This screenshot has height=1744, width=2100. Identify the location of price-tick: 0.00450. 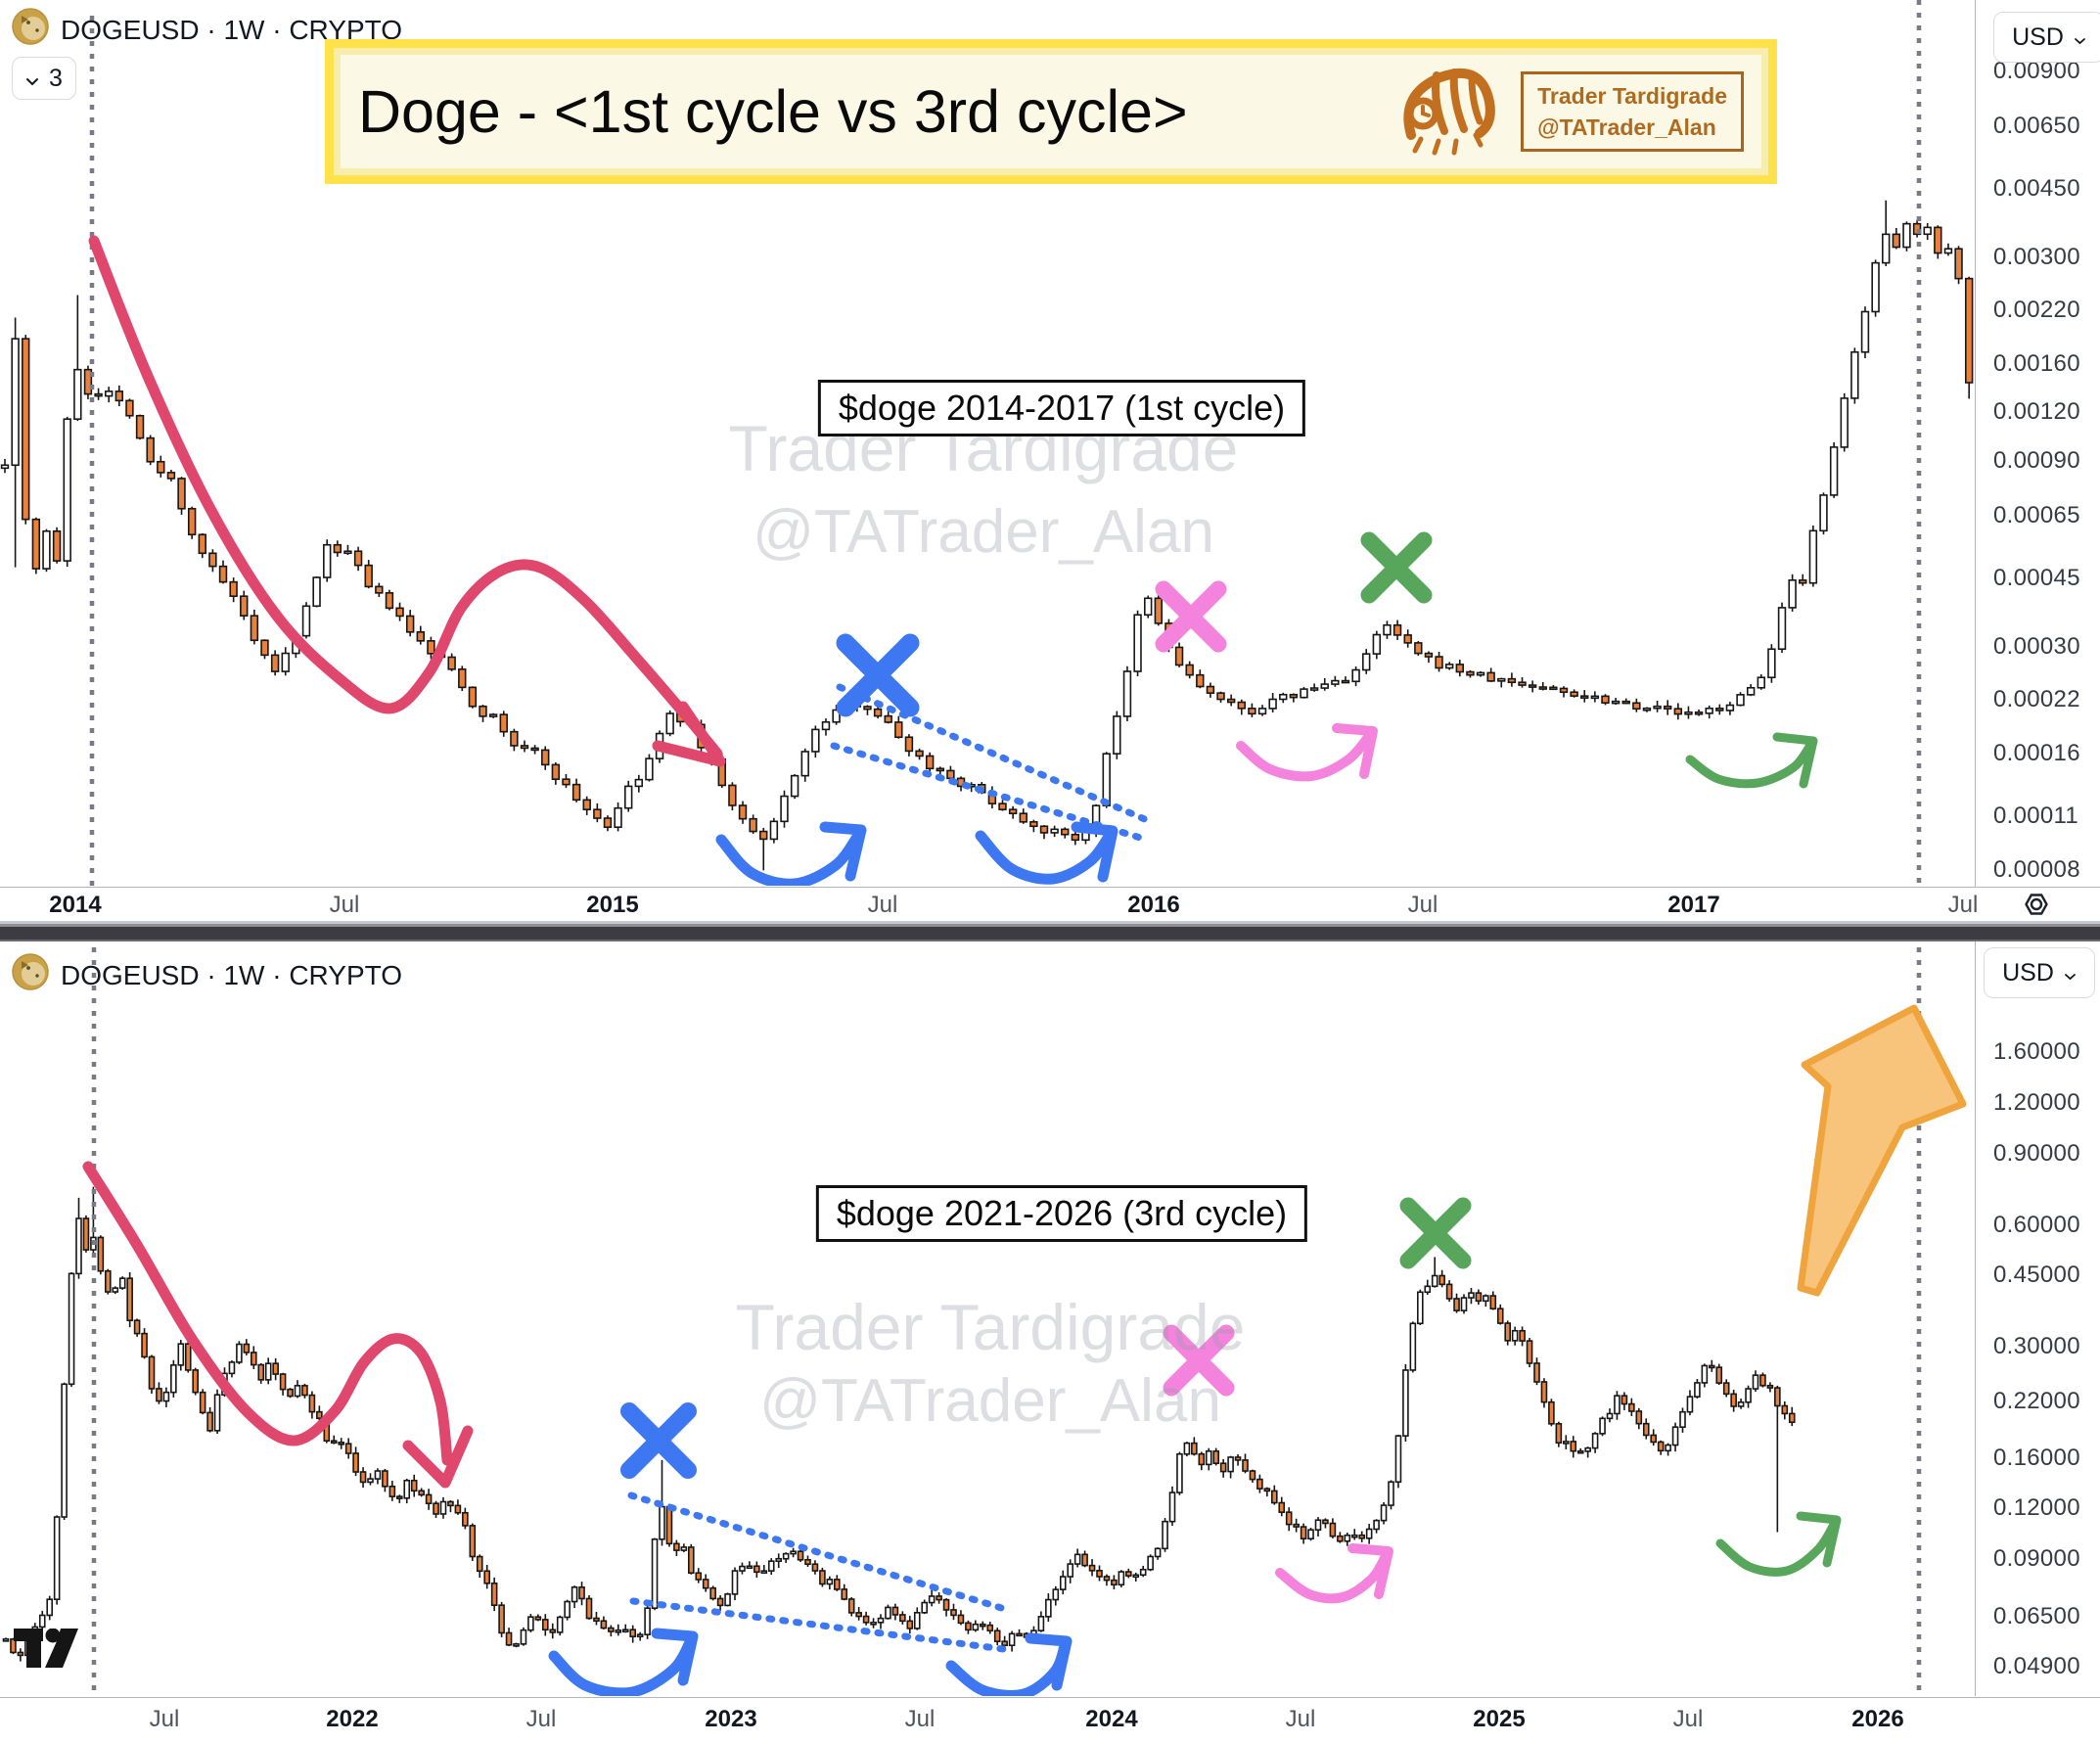
(2036, 188).